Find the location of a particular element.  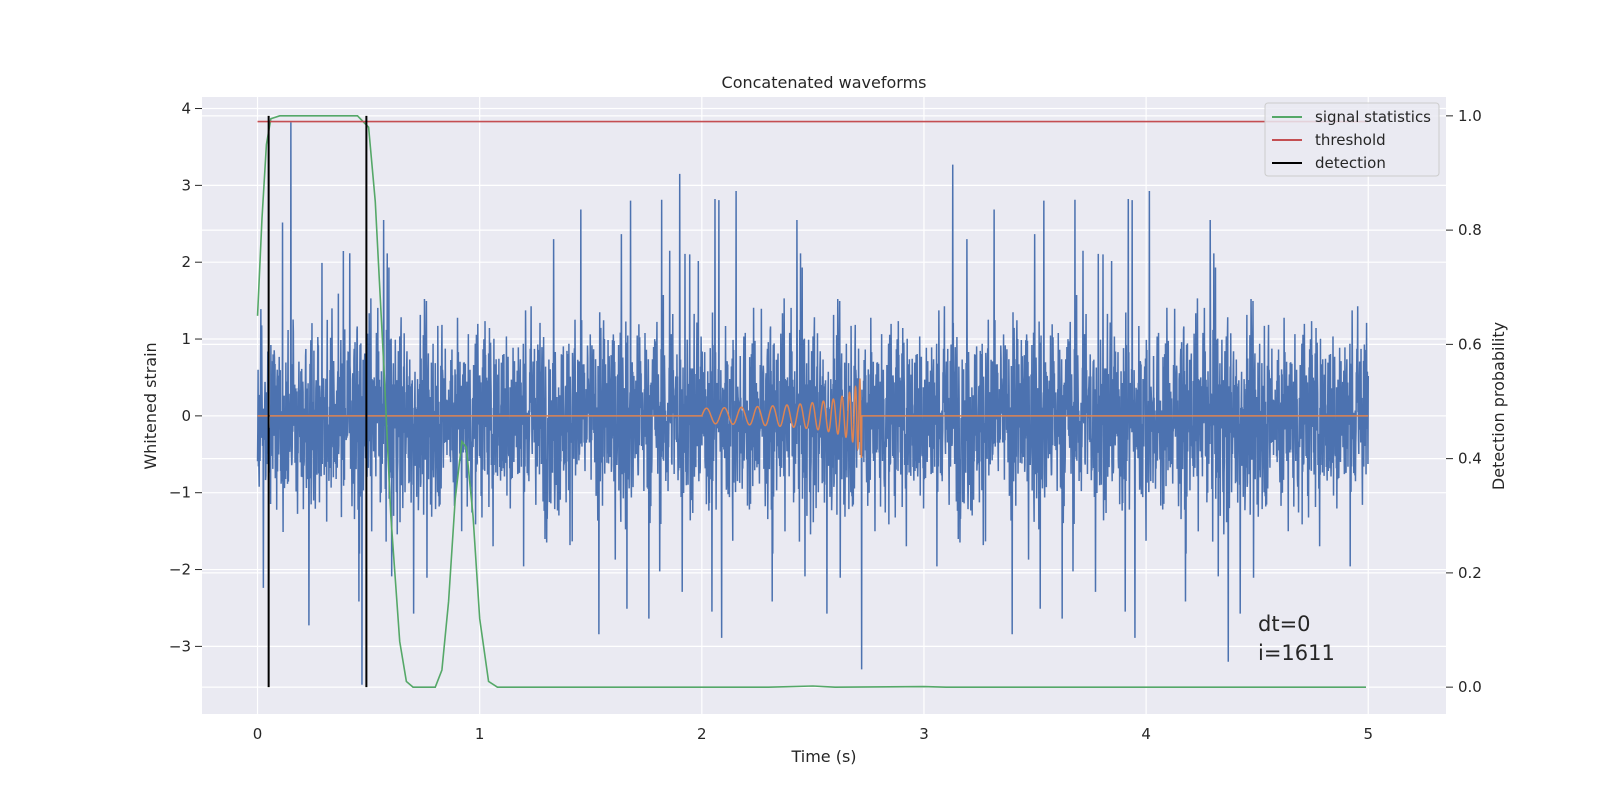

x-tick-label: 4 is located at coordinates (1146, 734).